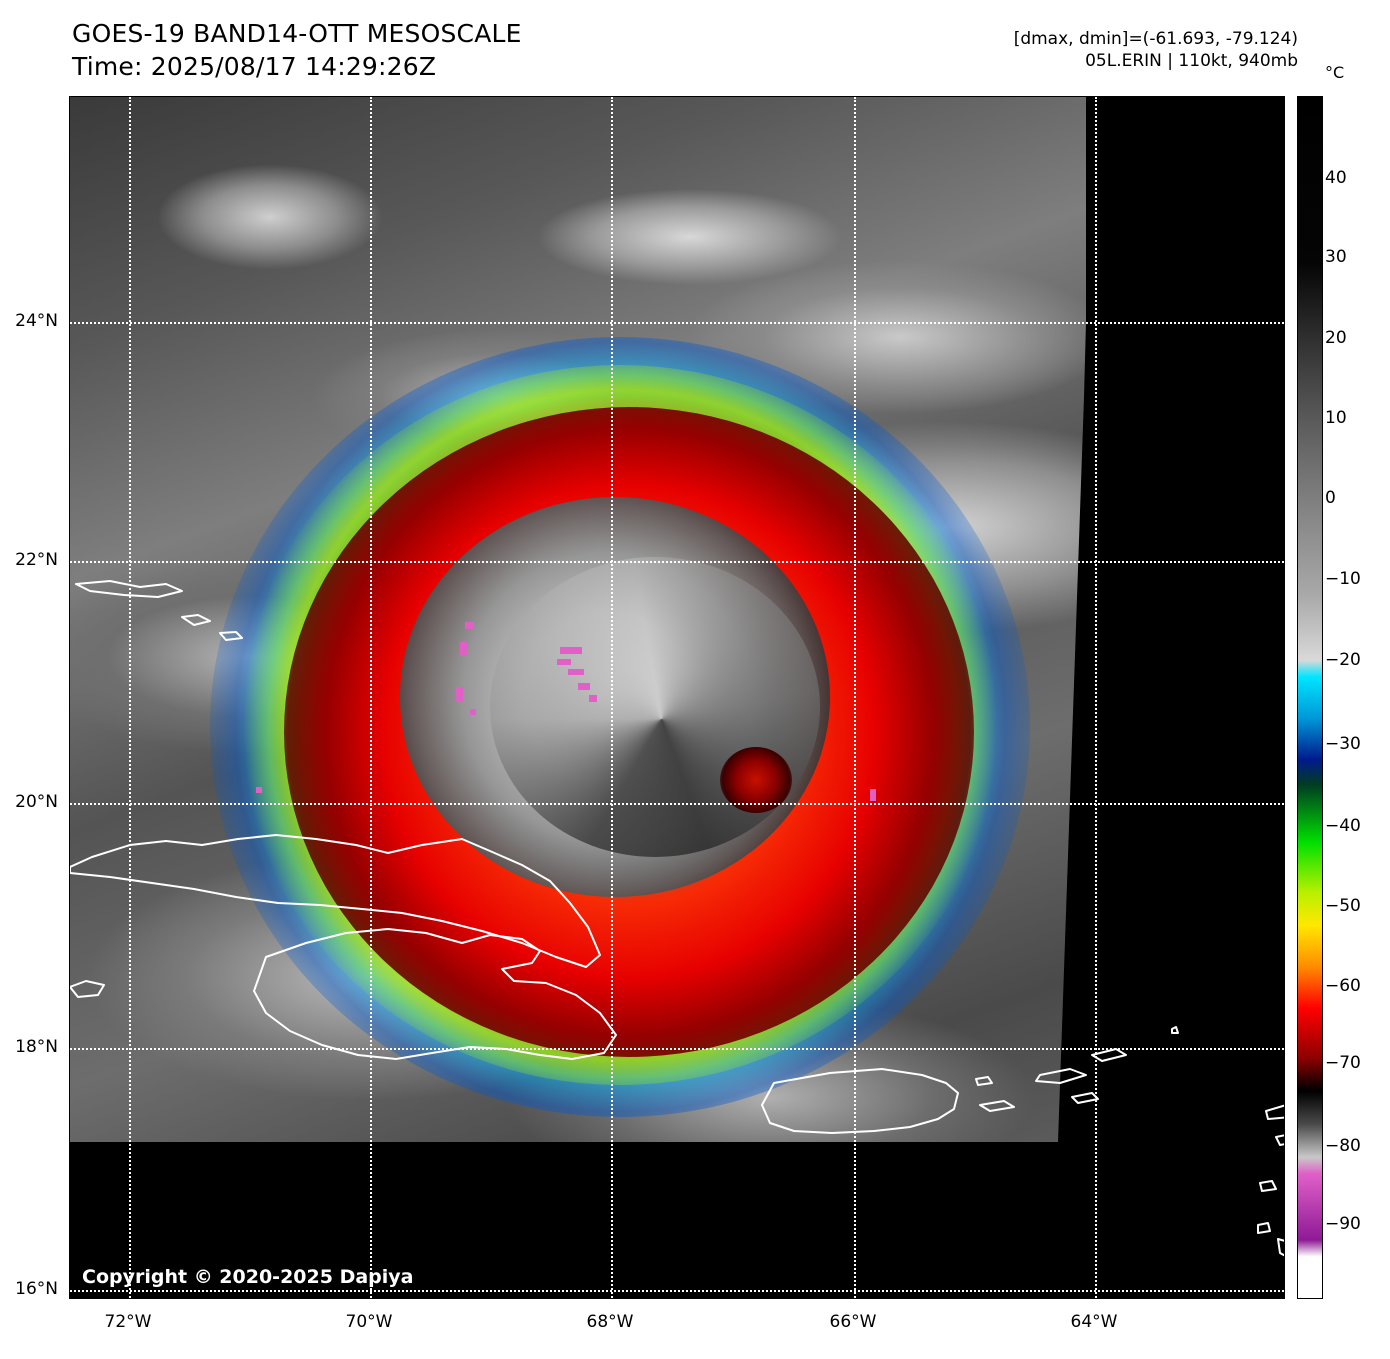 The height and width of the screenshot is (1359, 1390). Describe the element at coordinates (129, 589) in the screenshot. I see `coastline-bahamas` at that location.